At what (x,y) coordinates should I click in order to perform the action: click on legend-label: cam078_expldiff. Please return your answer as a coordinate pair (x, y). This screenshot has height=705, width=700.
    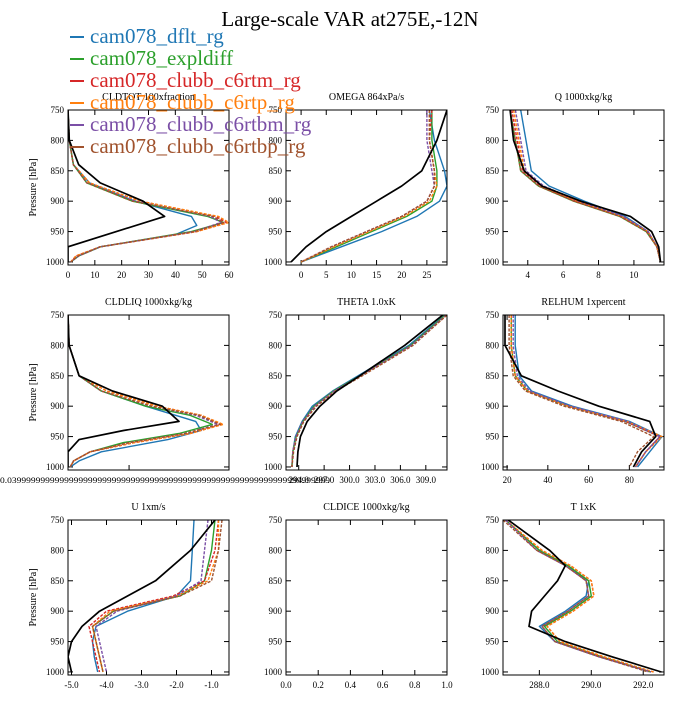
    Looking at the image, I should click on (161, 58).